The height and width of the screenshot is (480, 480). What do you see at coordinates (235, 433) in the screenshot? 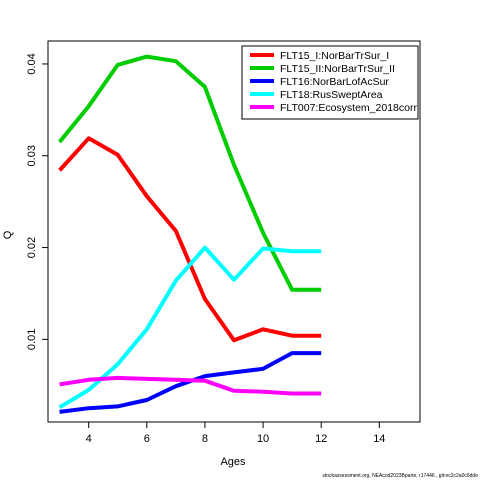
I see `x-axis: 4 6 8 10 12 14` at bounding box center [235, 433].